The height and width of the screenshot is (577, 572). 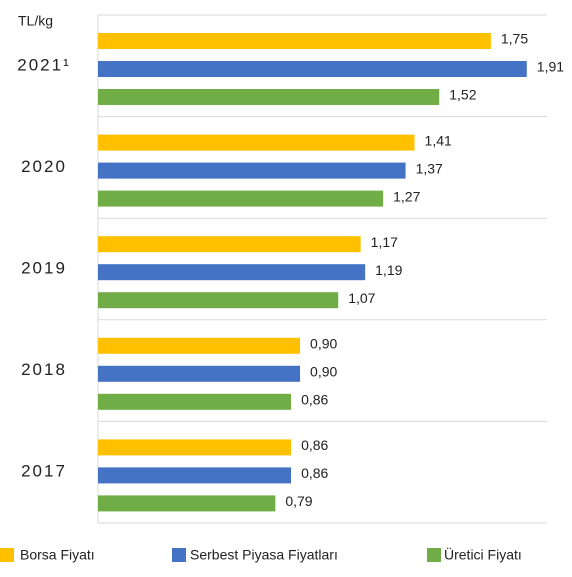 What do you see at coordinates (44, 267) in the screenshot?
I see `category-label: 2019` at bounding box center [44, 267].